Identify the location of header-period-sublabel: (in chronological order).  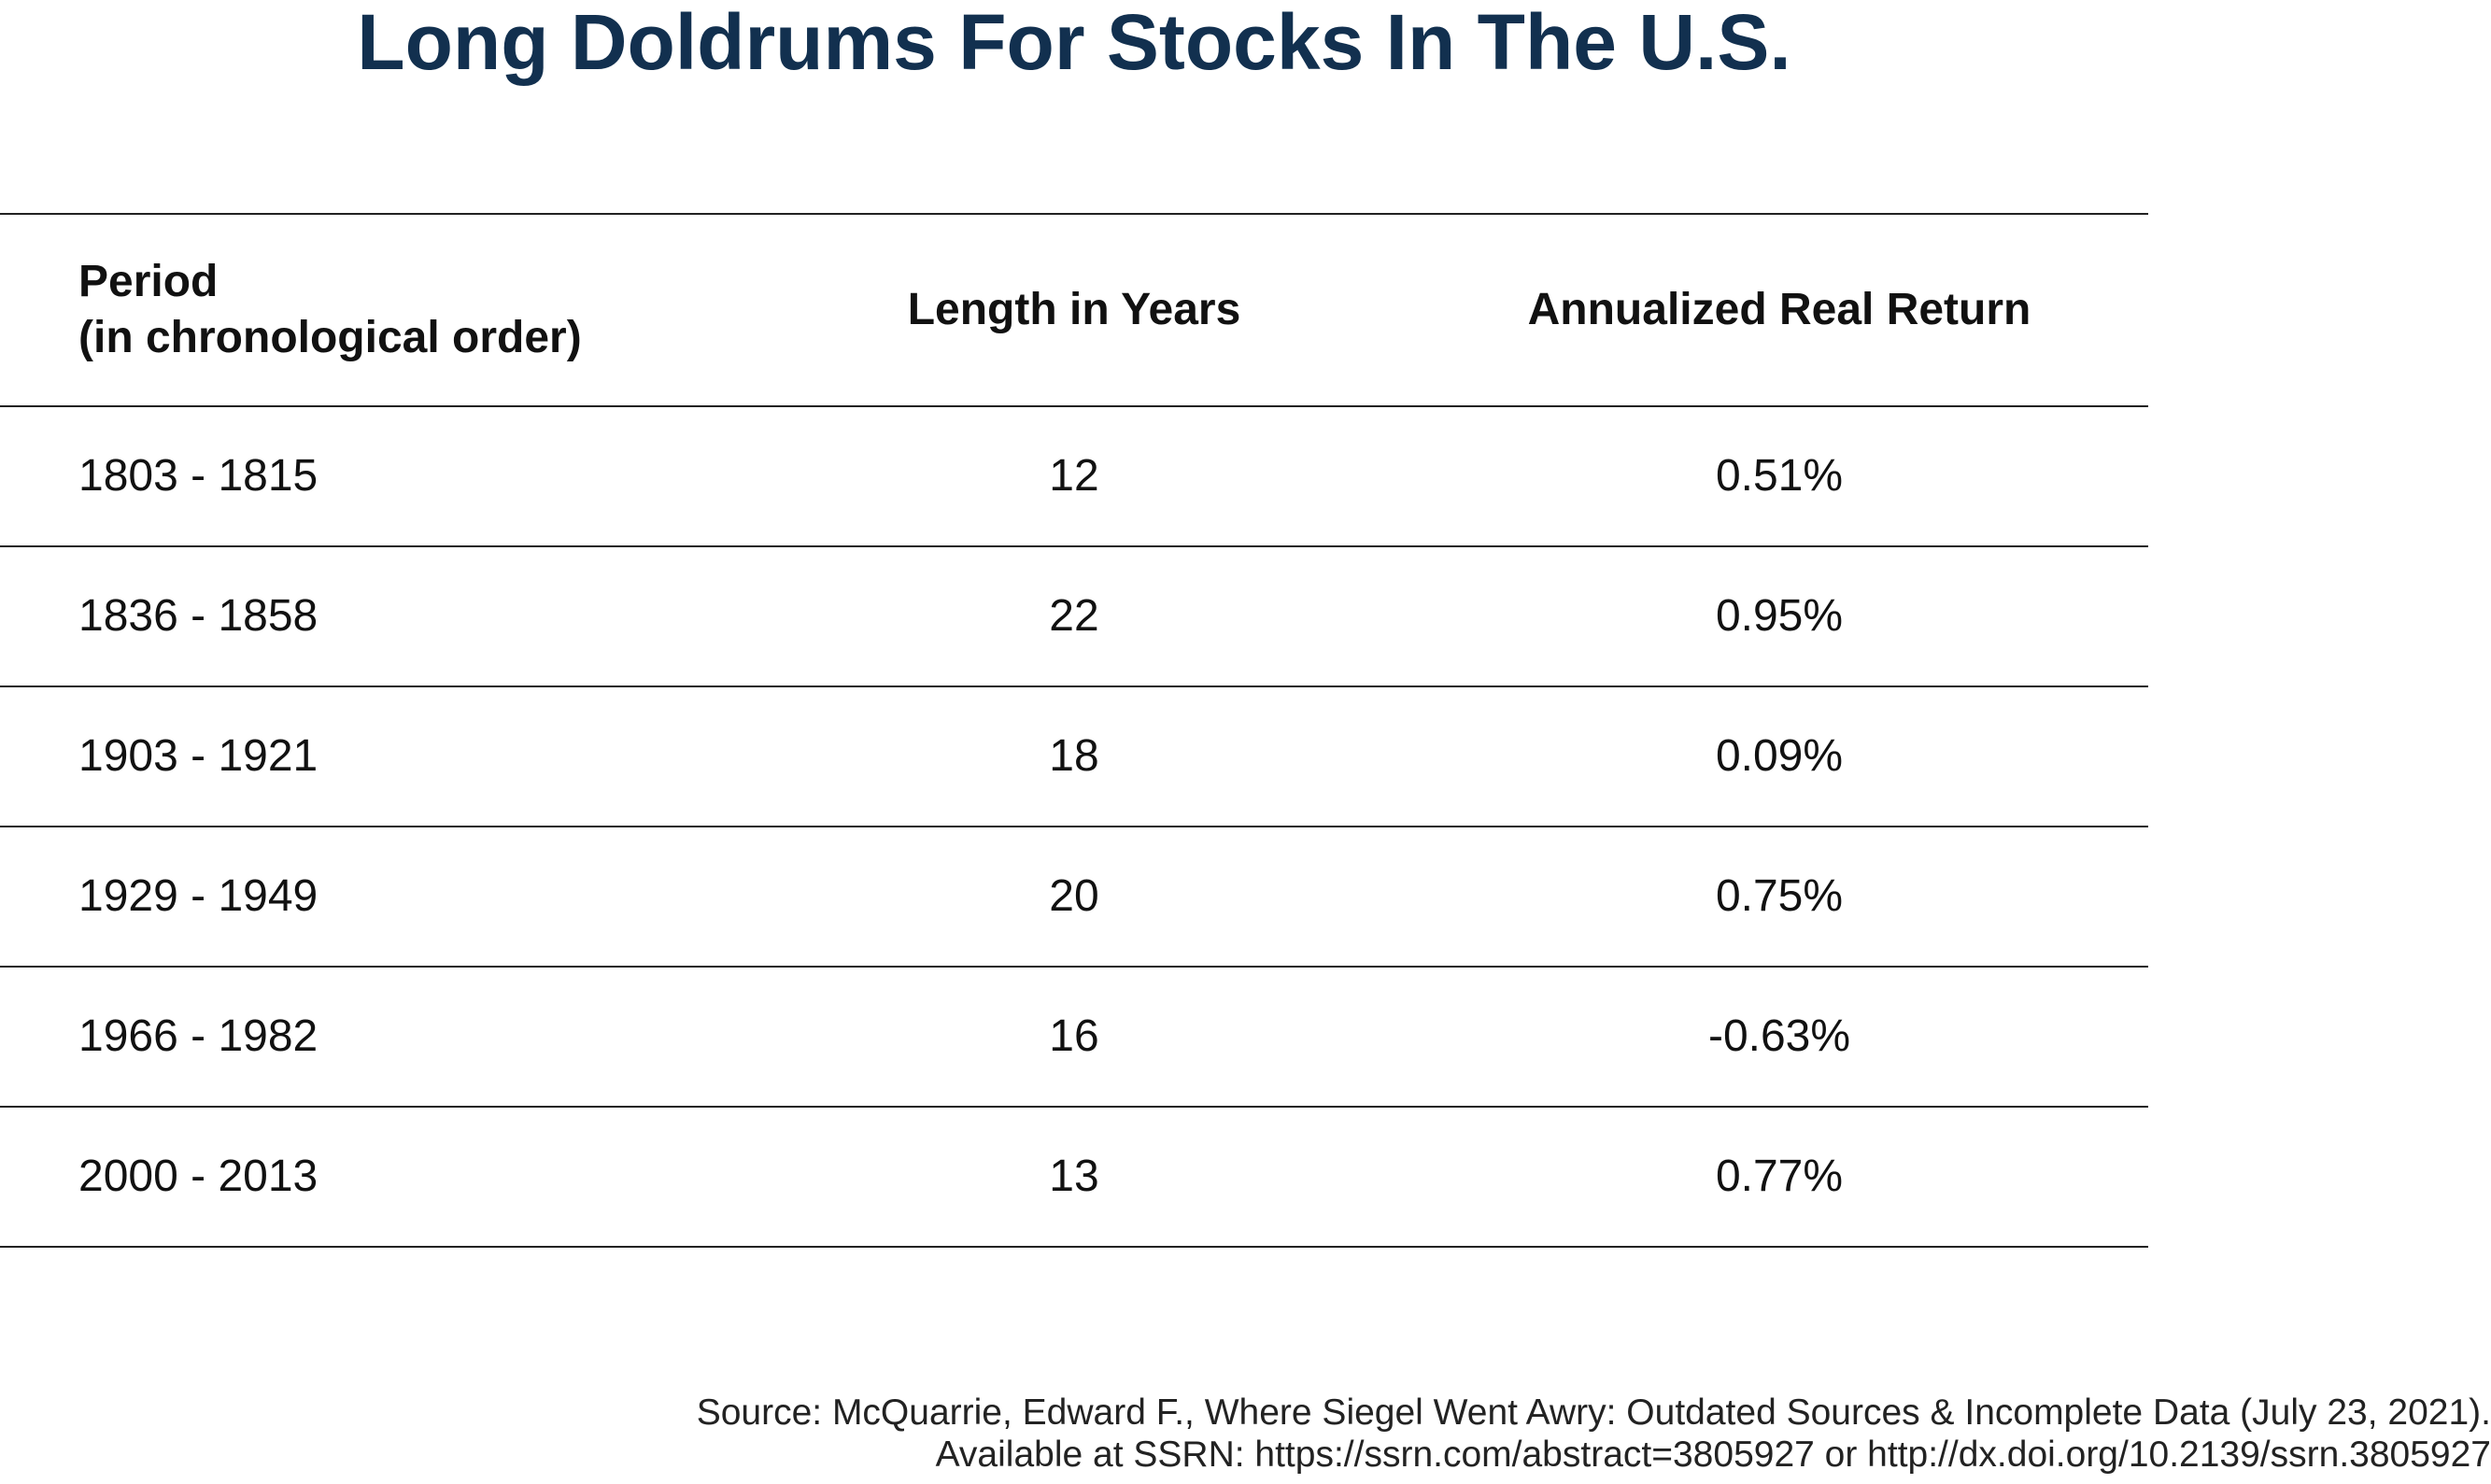
(330, 337).